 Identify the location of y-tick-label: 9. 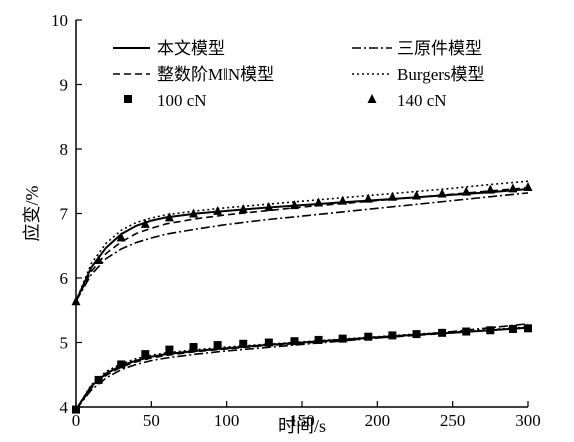
(64, 85).